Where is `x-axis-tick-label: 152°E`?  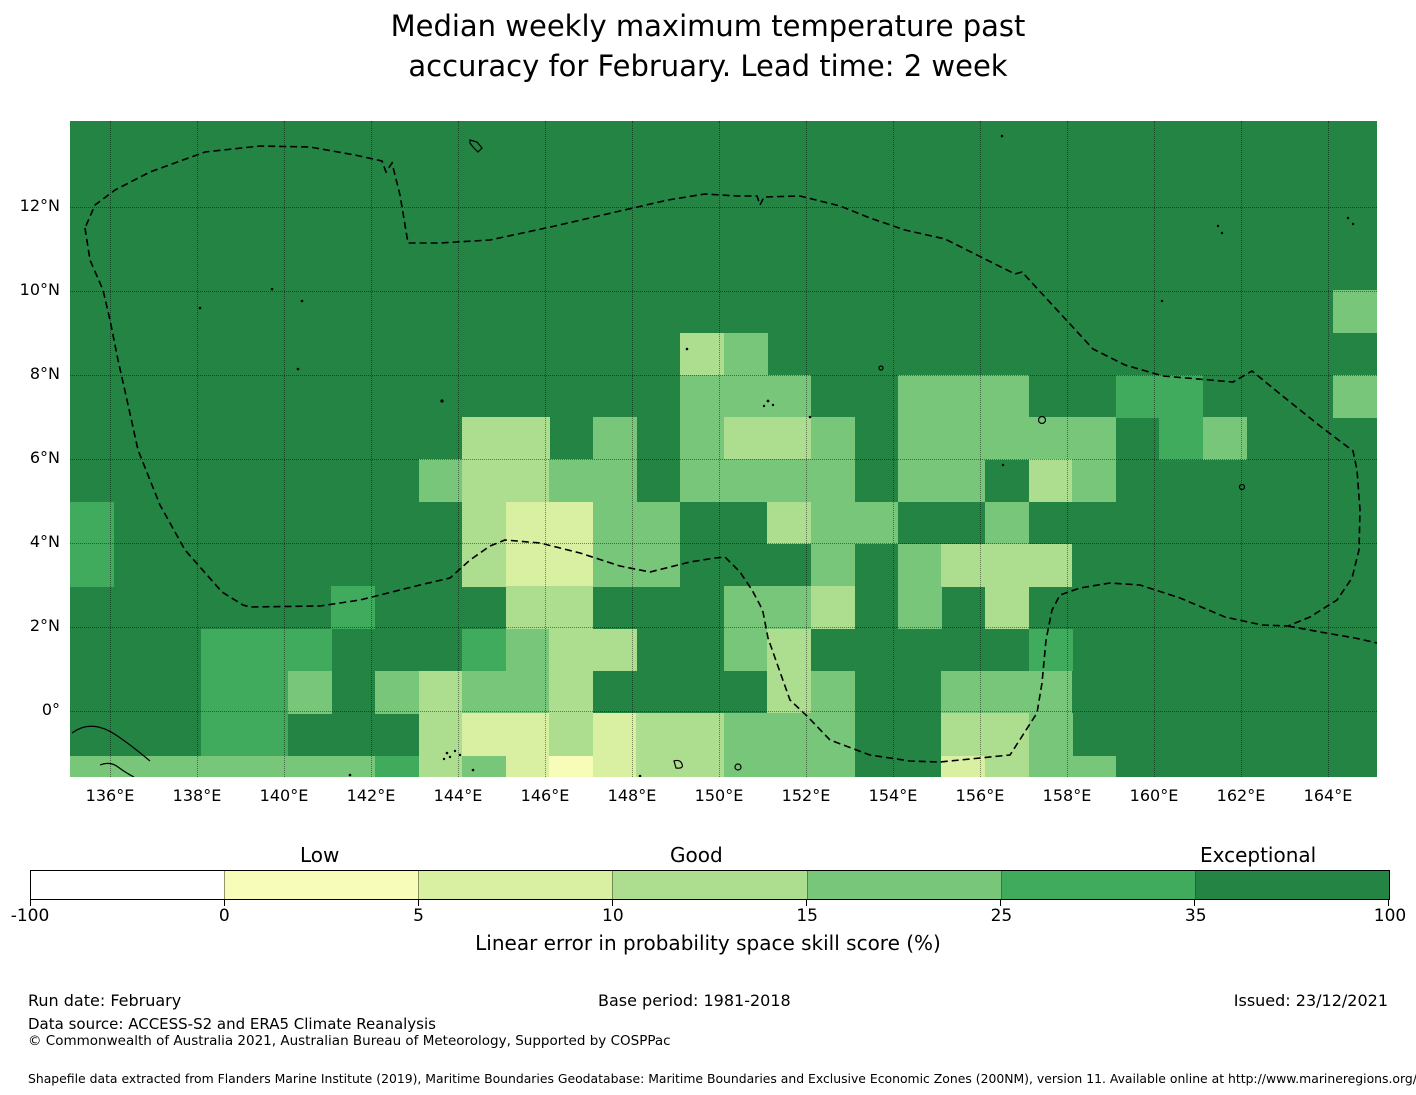
x-axis-tick-label: 152°E is located at coordinates (806, 795).